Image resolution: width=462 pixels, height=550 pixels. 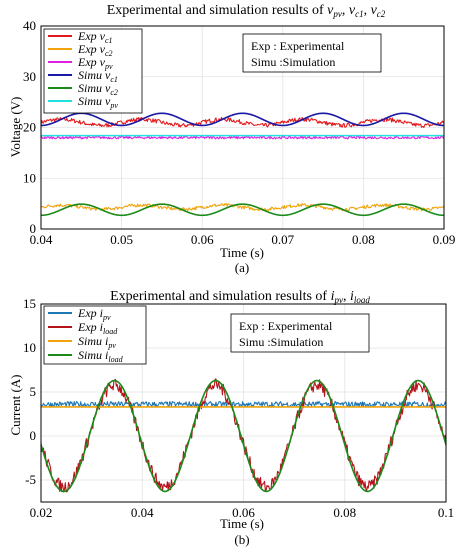 What do you see at coordinates (97, 328) in the screenshot?
I see `legend-label: Exp iload` at bounding box center [97, 328].